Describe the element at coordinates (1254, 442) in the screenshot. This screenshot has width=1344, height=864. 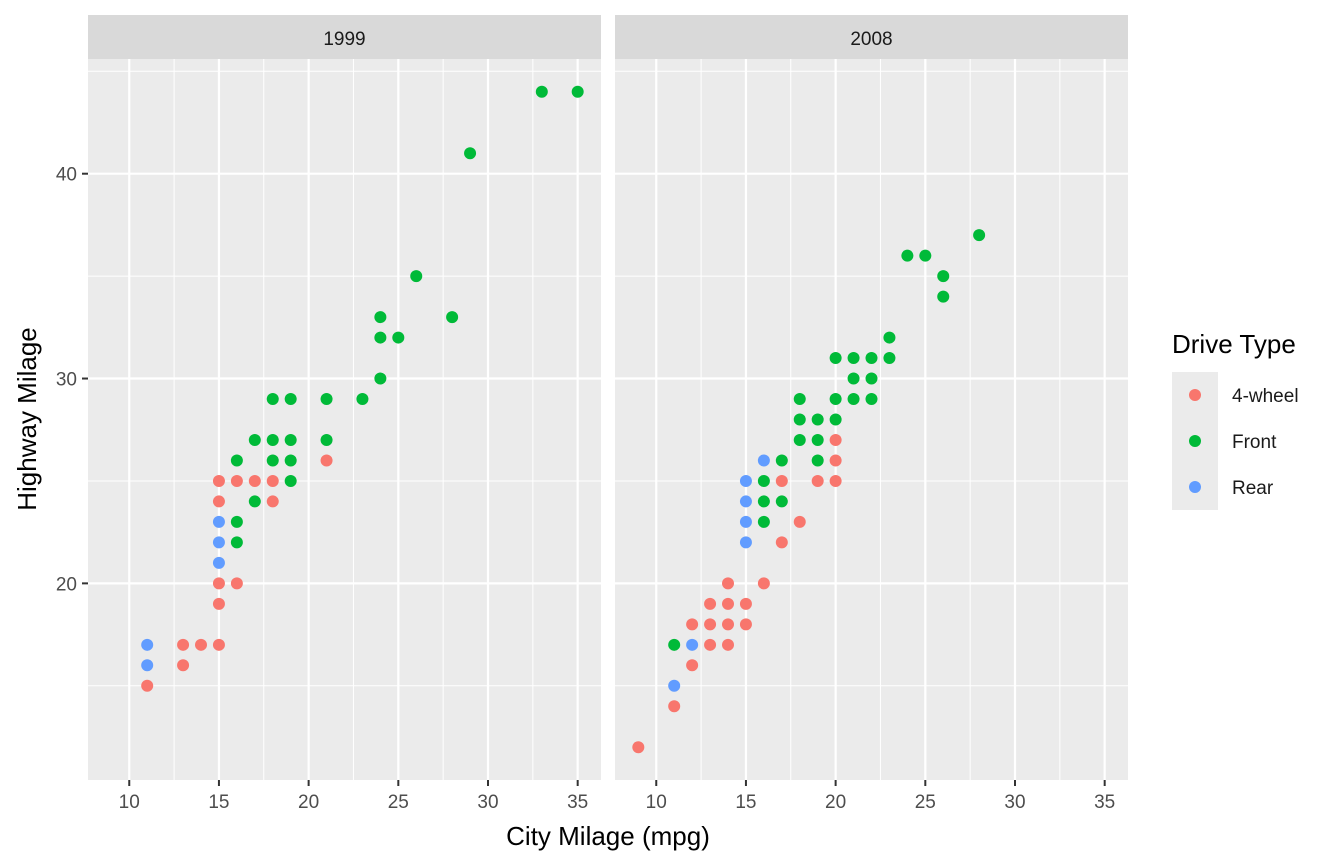
I see `legend-label-front: Front` at that location.